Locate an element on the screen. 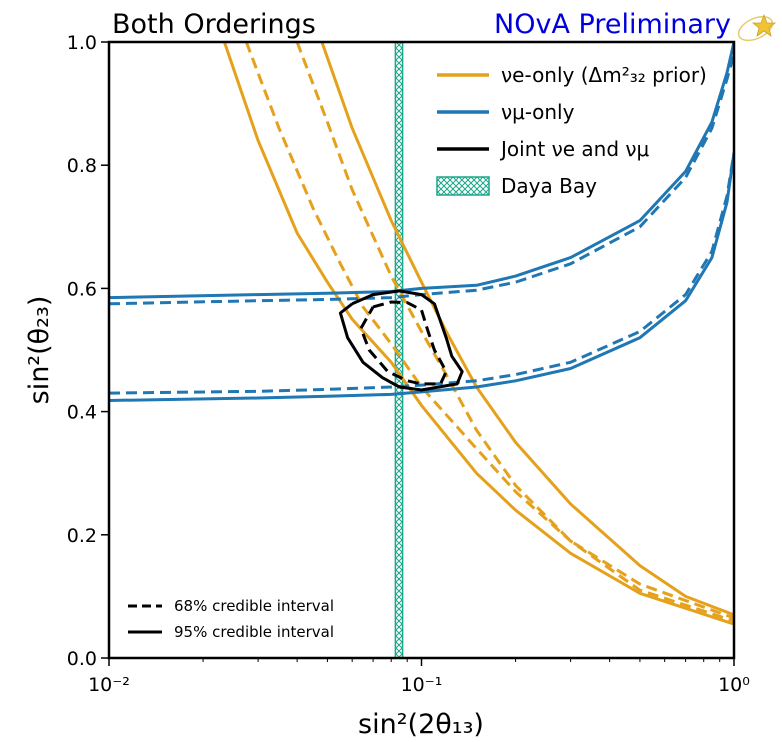 This screenshot has width=782, height=742. y-tick-label: 1.0 is located at coordinates (82, 43).